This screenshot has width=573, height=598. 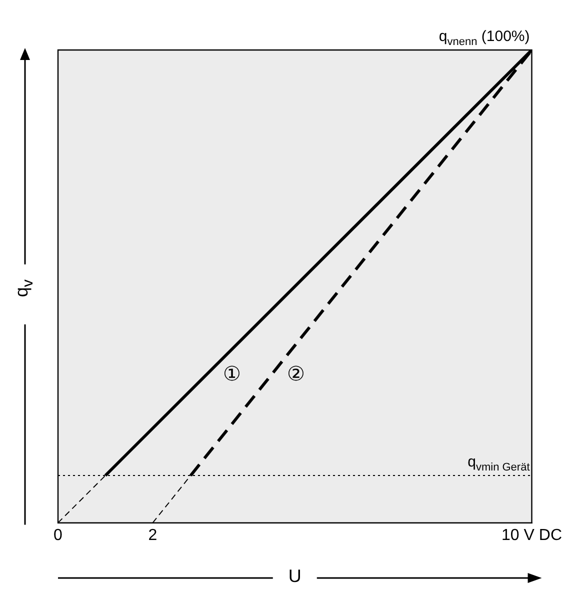 What do you see at coordinates (58, 535) in the screenshot?
I see `x-tick-label: 0` at bounding box center [58, 535].